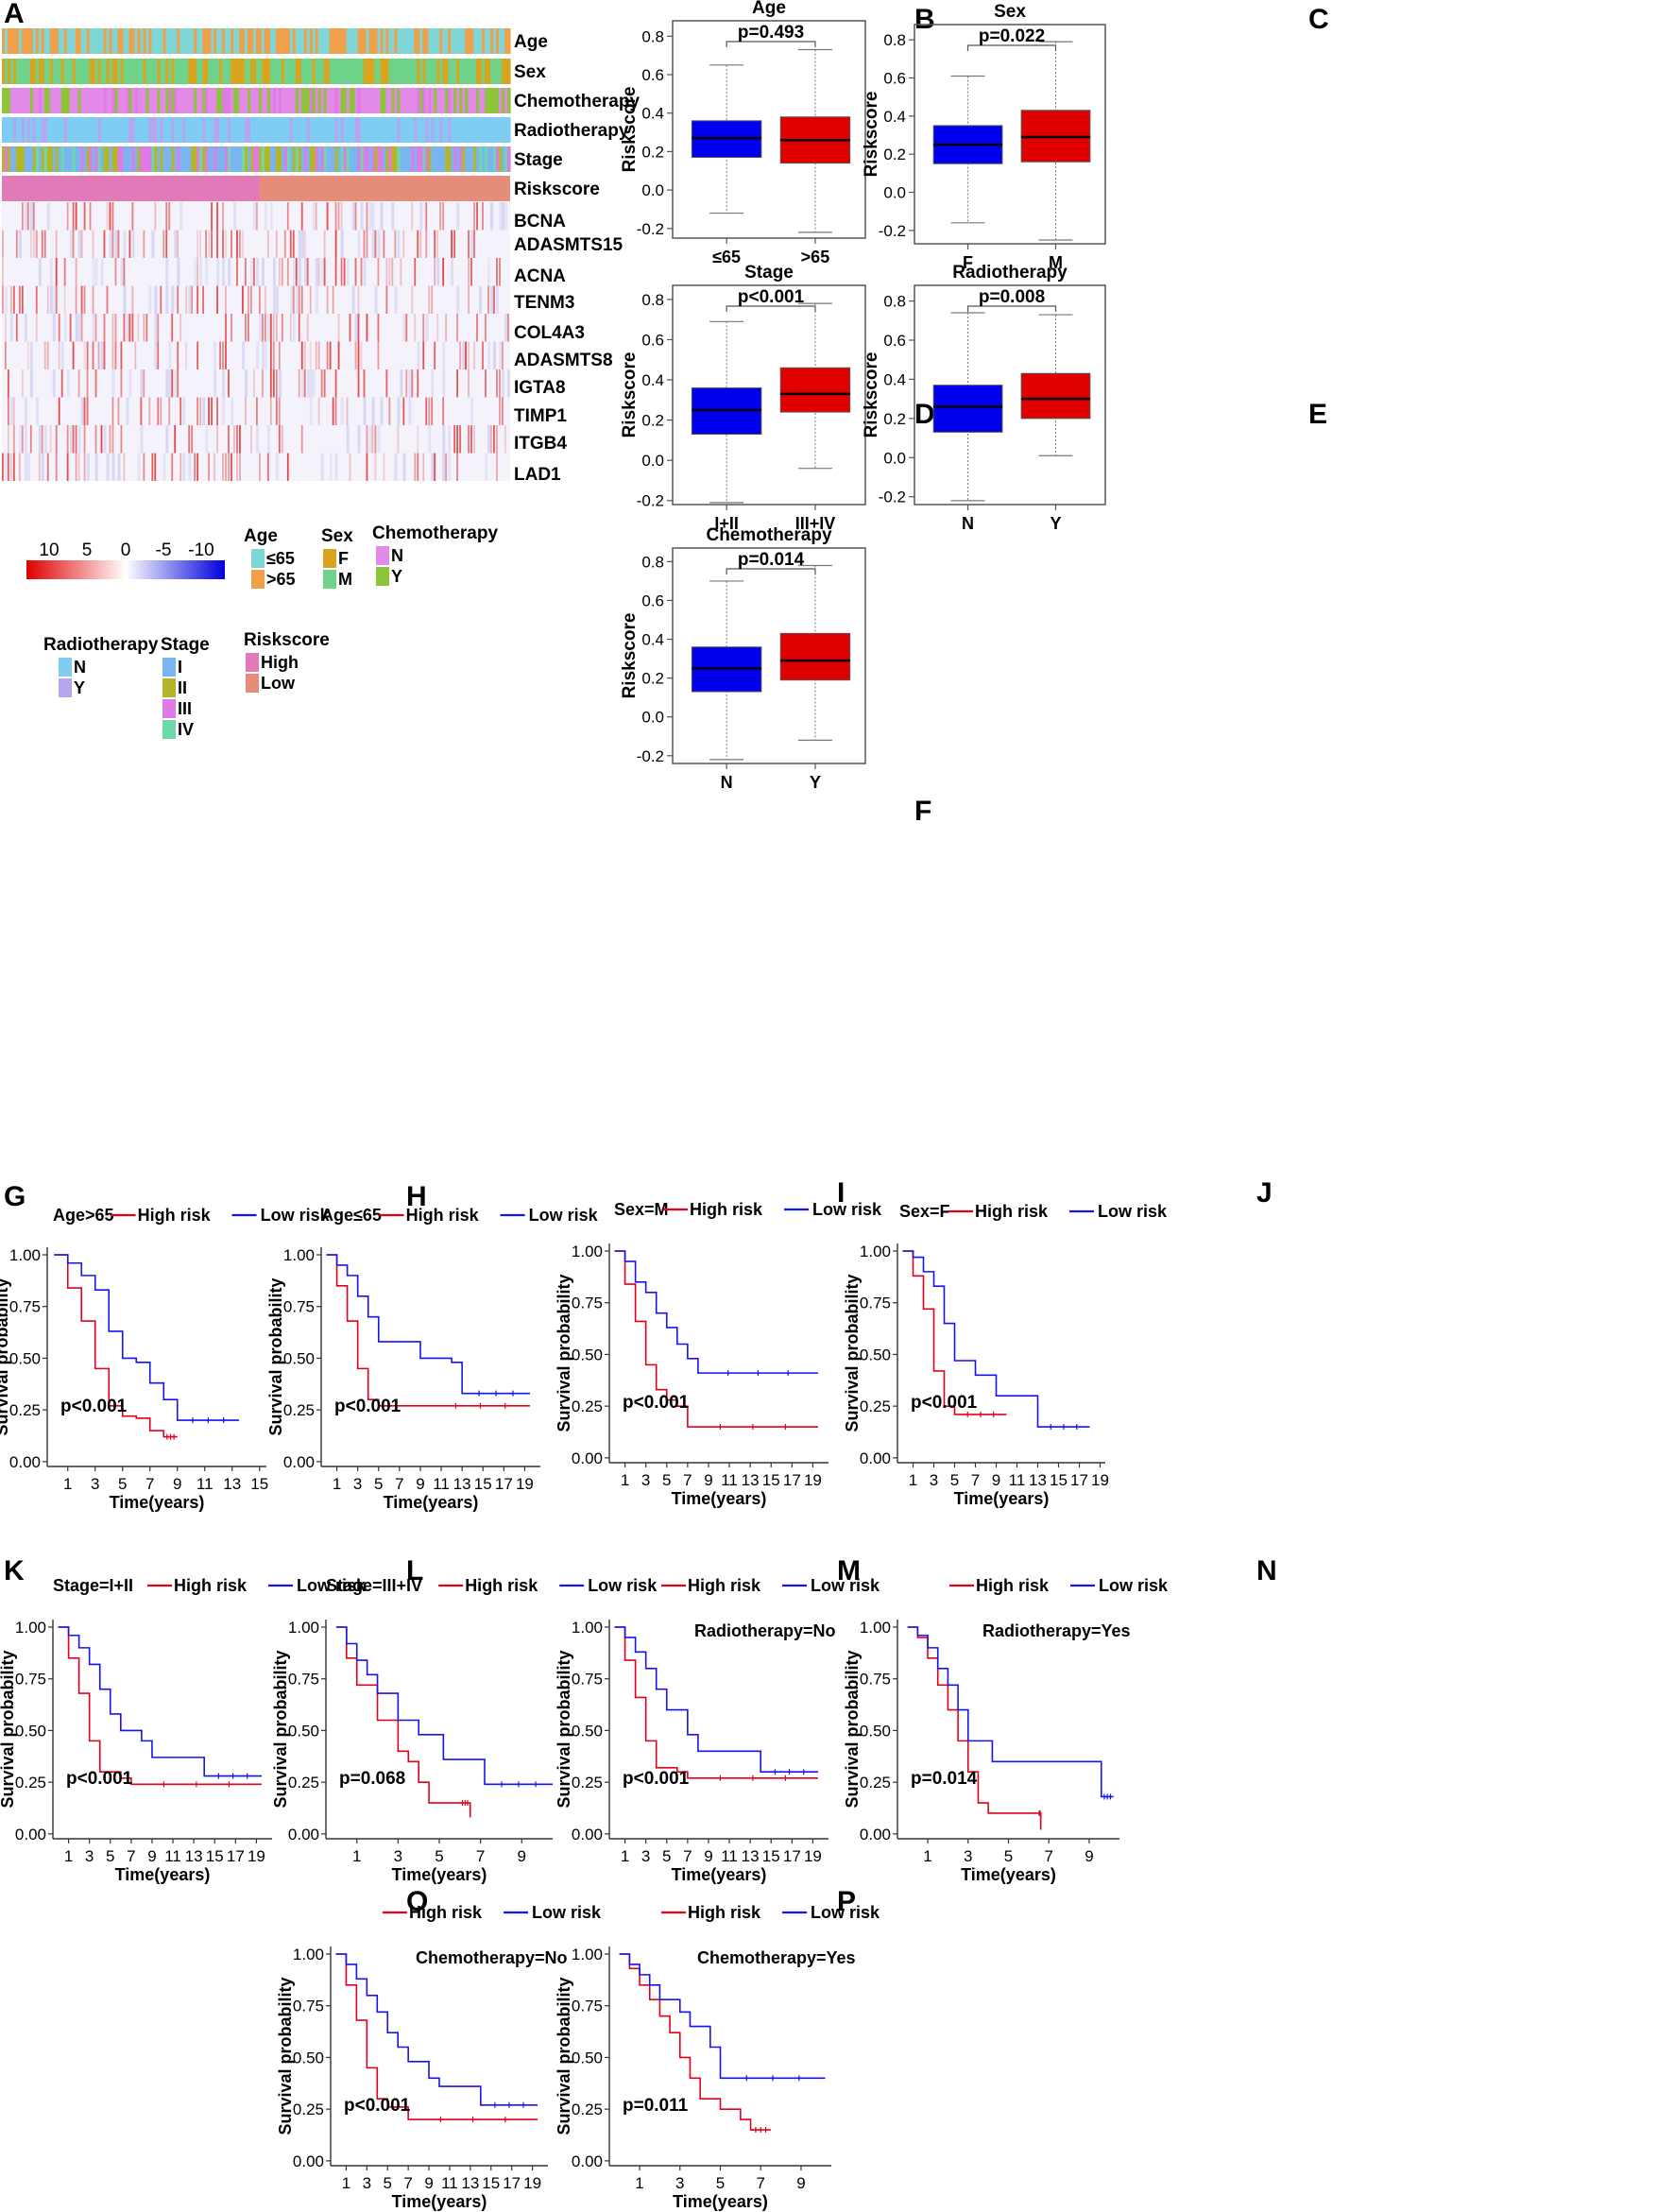 Image resolution: width=1674 pixels, height=2212 pixels. I want to click on p-value: p<0.001, so click(99, 1779).